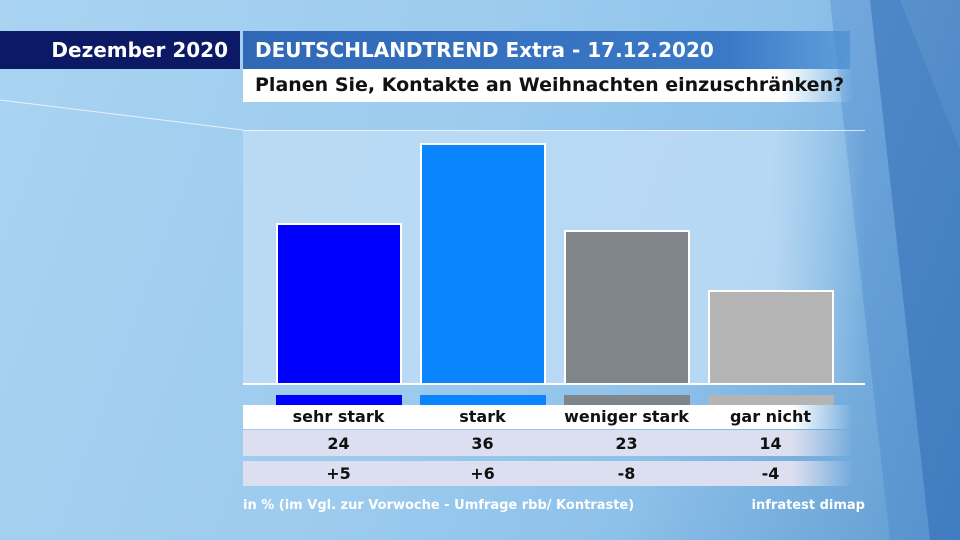  I want to click on source-label: infratest dimap, so click(808, 505).